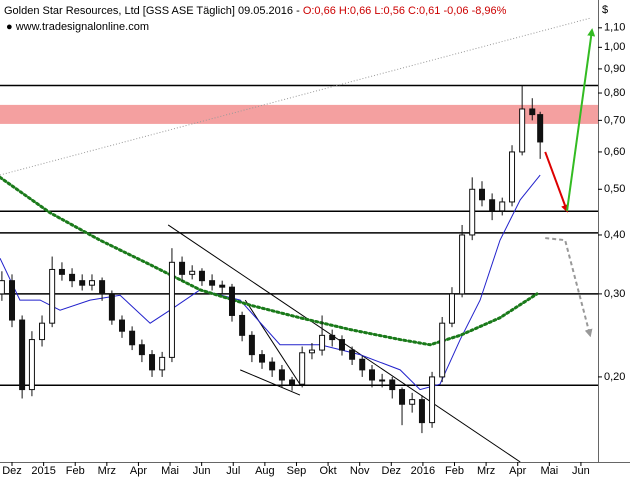 Image resolution: width=630 pixels, height=485 pixels. What do you see at coordinates (614, 93) in the screenshot?
I see `y-tick-label: 0,80` at bounding box center [614, 93].